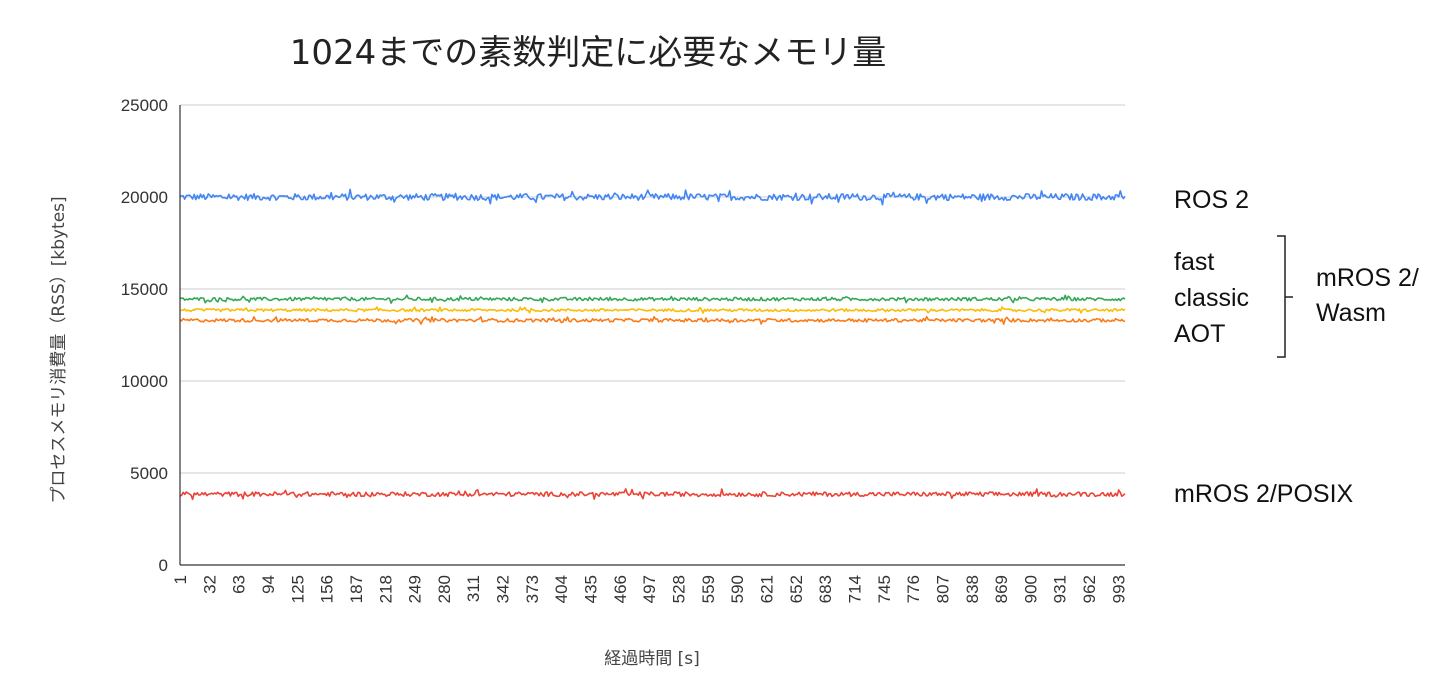 The height and width of the screenshot is (678, 1452). Describe the element at coordinates (163, 565) in the screenshot. I see `y-tick-label: 0` at that location.